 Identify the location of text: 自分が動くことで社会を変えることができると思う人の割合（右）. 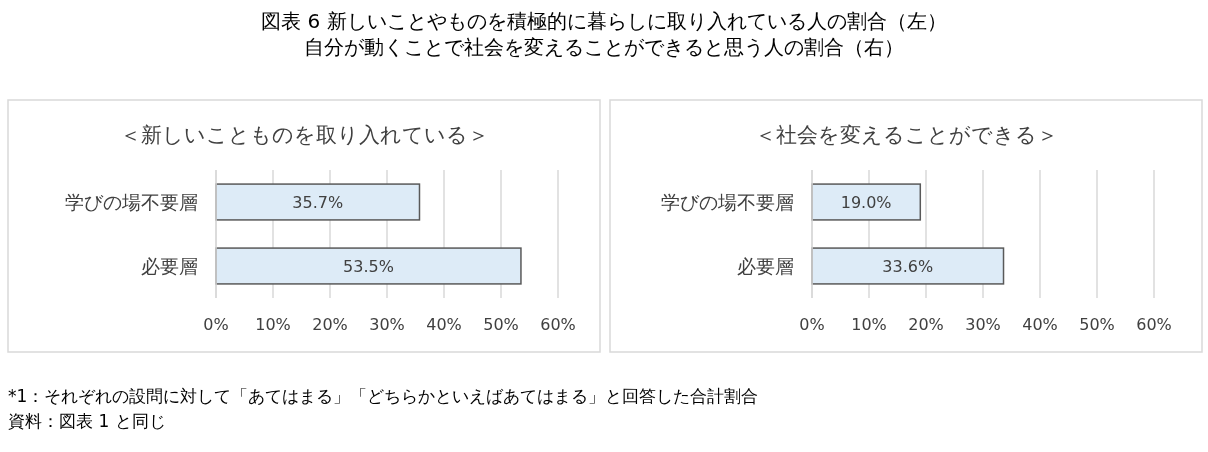
(604, 47).